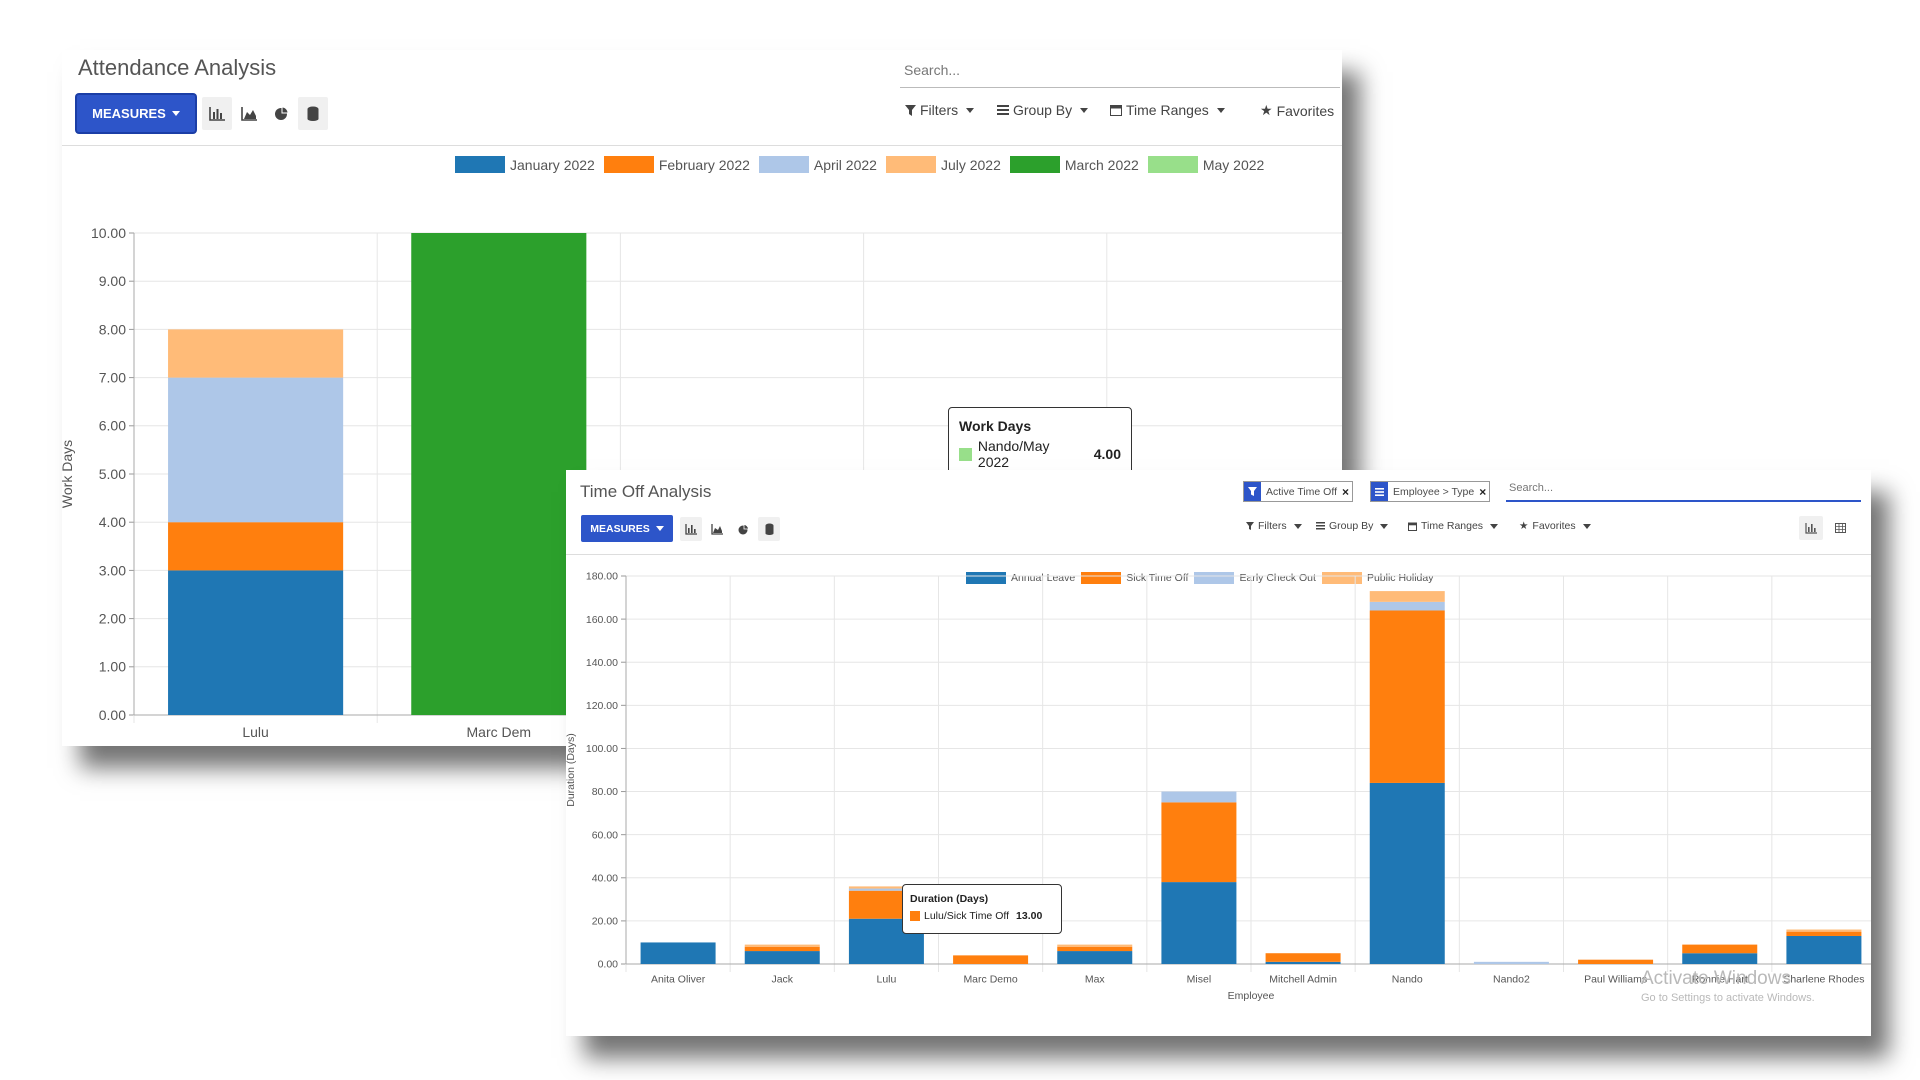 This screenshot has height=1080, width=1920. What do you see at coordinates (605, 792) in the screenshot?
I see `y-tick-label: 80.00` at bounding box center [605, 792].